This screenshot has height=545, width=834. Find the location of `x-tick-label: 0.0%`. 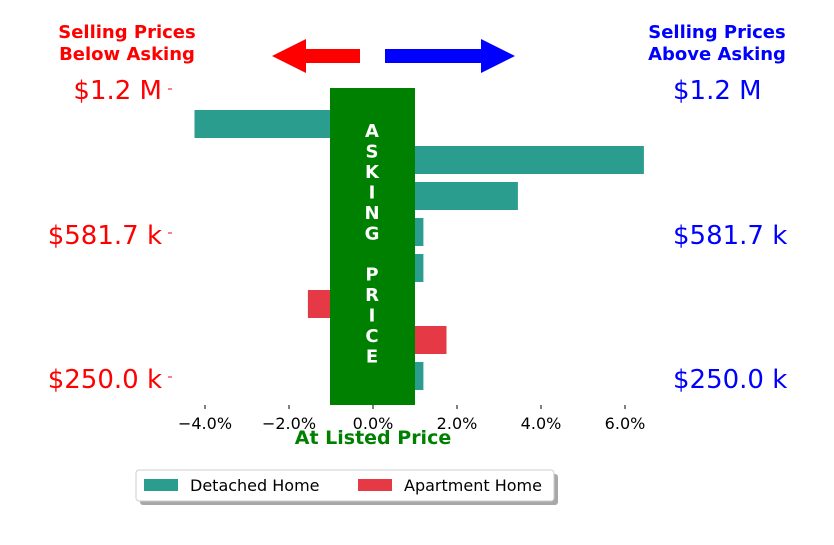

x-tick-label: 0.0% is located at coordinates (373, 423).